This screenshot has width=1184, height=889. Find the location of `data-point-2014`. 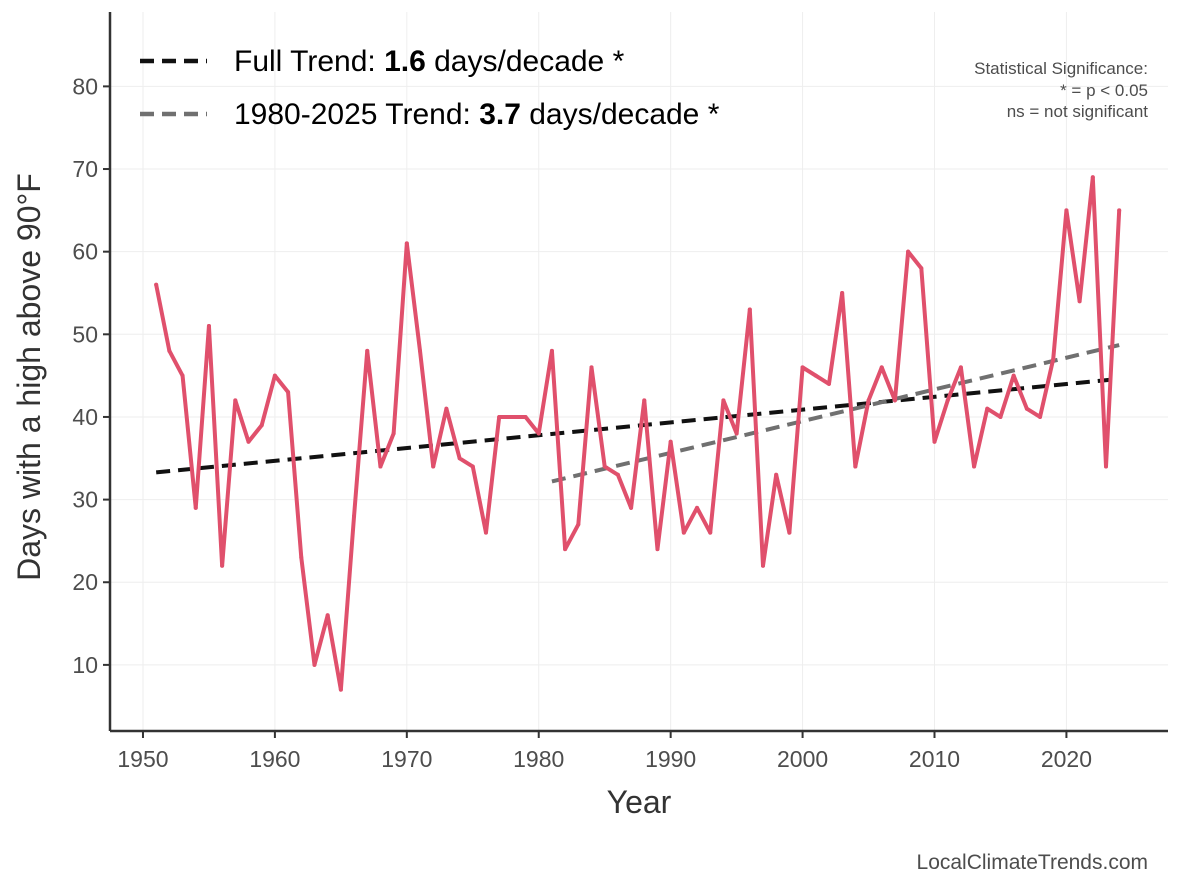

data-point-2014 is located at coordinates (987, 408).